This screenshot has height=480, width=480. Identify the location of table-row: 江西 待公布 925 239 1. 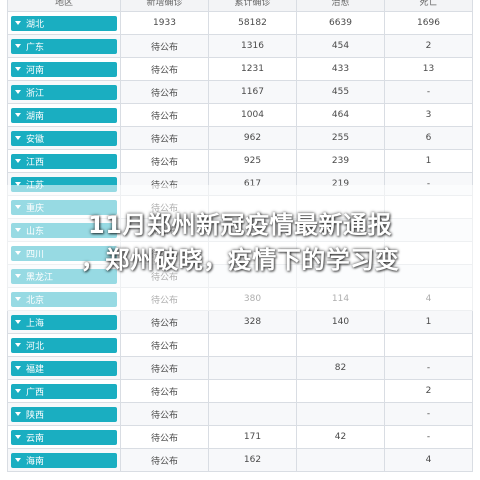
(240, 161).